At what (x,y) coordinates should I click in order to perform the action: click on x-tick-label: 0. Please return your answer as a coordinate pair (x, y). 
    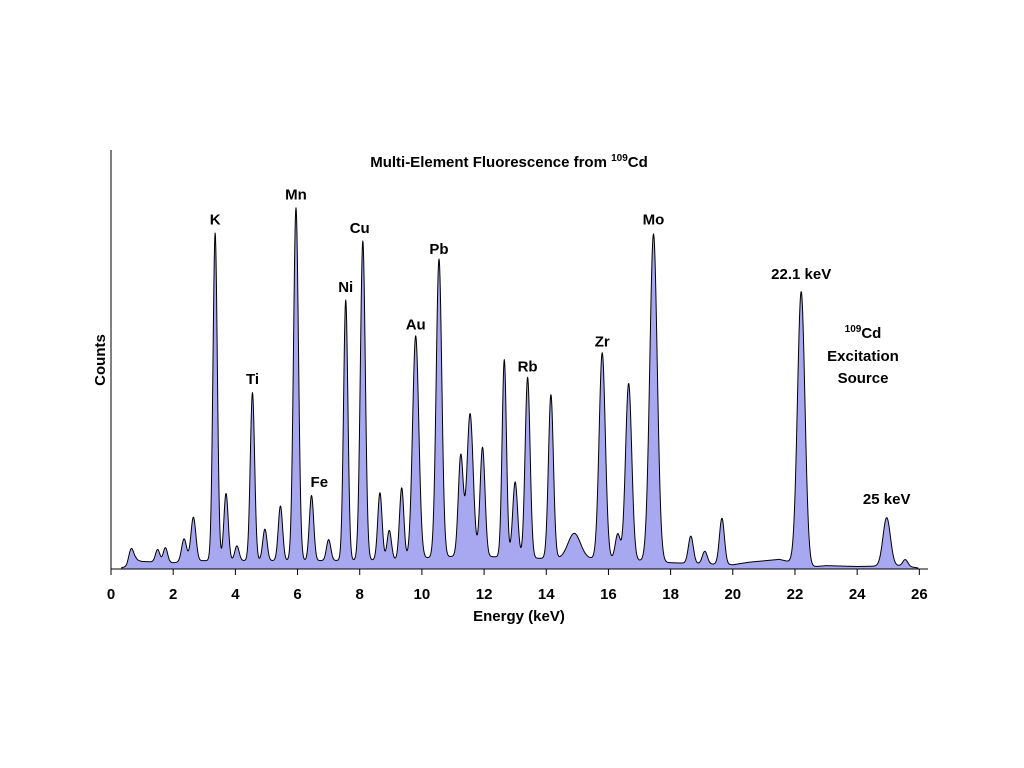
    Looking at the image, I should click on (111, 594).